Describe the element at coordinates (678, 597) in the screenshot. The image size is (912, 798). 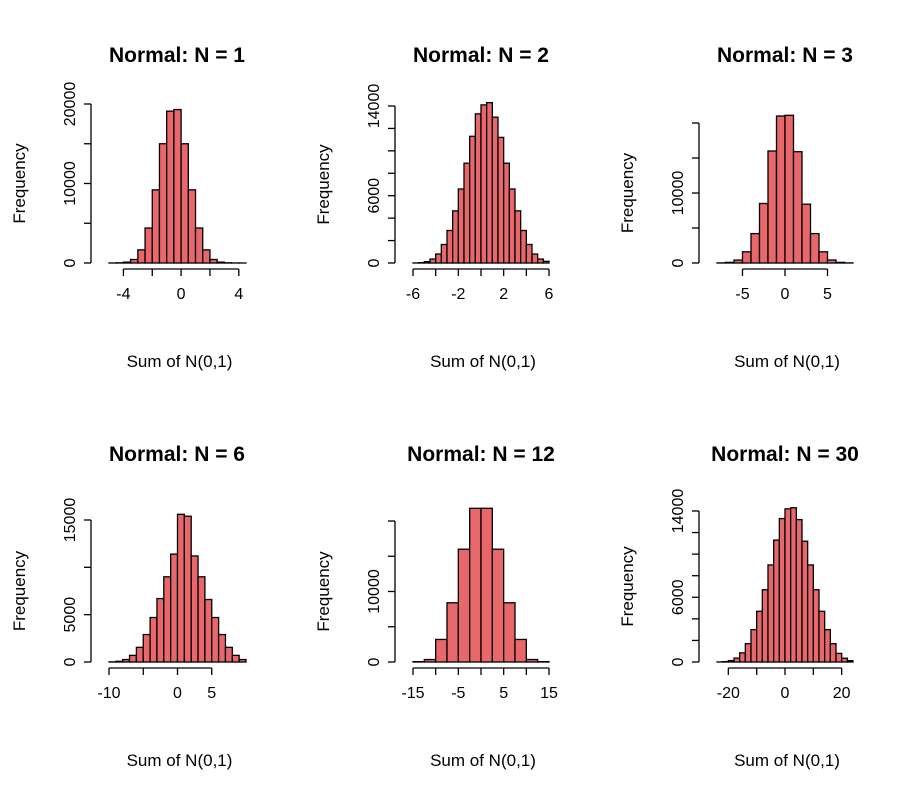
I see `y-tick-label: 6000` at that location.